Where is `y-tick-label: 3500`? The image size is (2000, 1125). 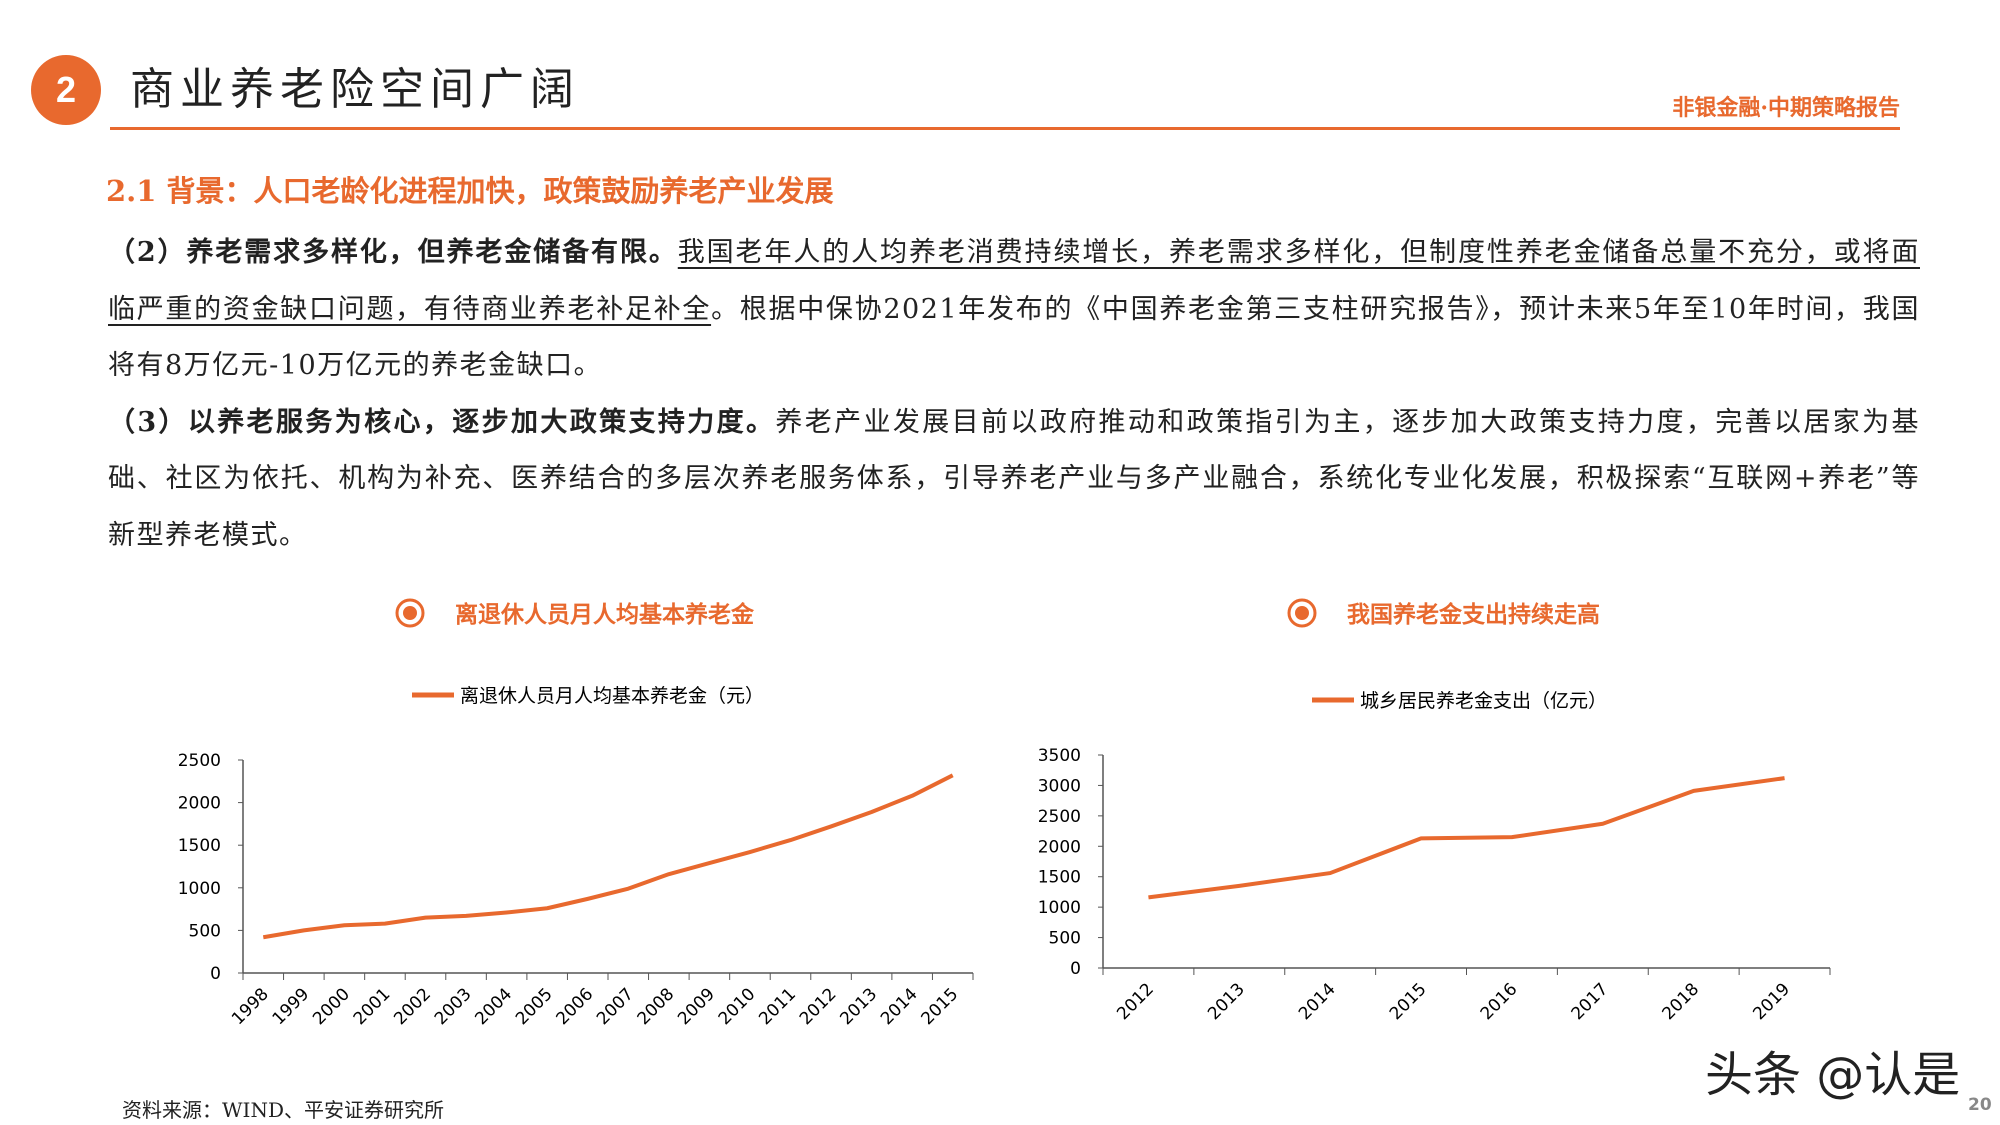
y-tick-label: 3500 is located at coordinates (1059, 756).